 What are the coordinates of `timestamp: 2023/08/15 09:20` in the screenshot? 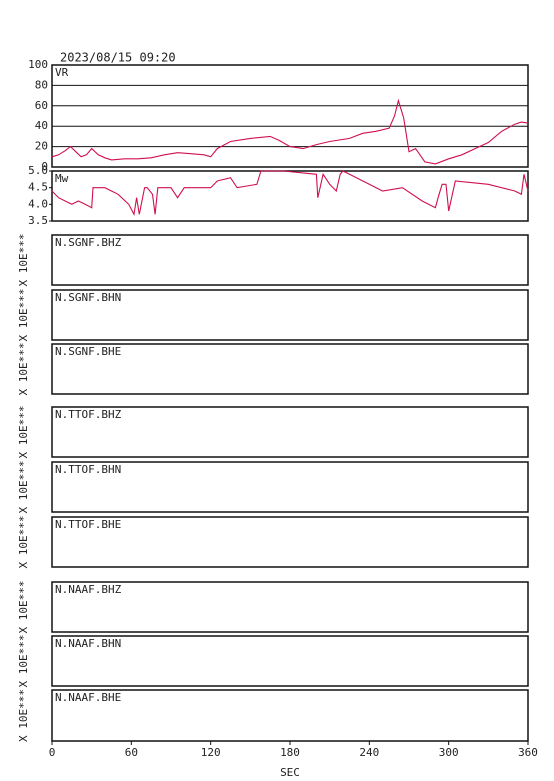 It's located at (118, 58).